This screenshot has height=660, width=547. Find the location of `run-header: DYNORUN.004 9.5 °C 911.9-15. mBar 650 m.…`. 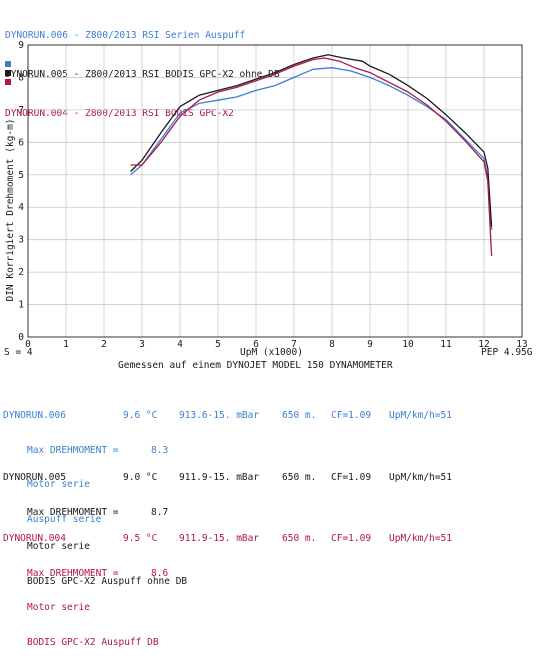

run-header: DYNORUN.004 9.5 °C 911.9-15. mBar 650 m.… is located at coordinates (227, 539).